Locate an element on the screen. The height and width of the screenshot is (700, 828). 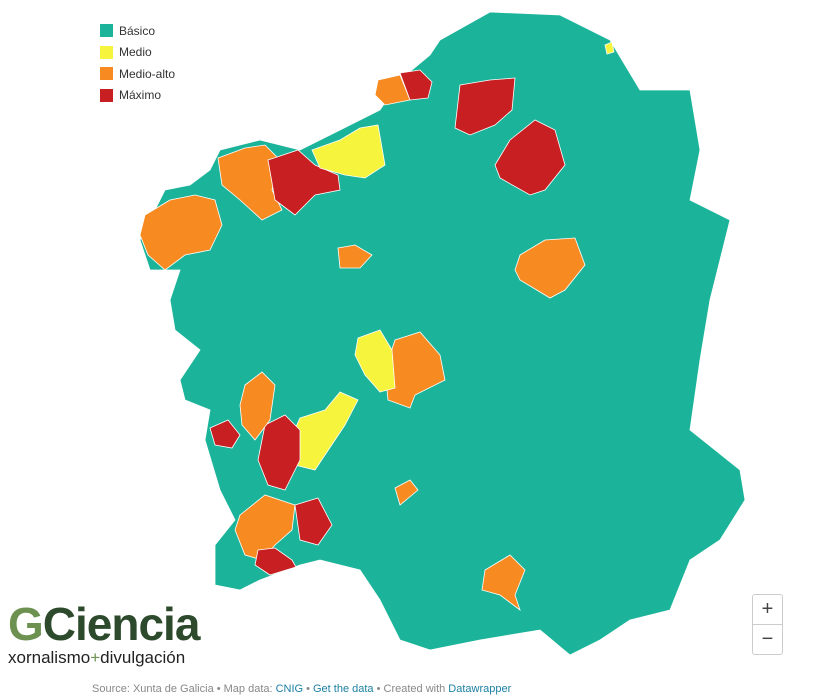
zoom-controls: + − is located at coordinates (767, 624).